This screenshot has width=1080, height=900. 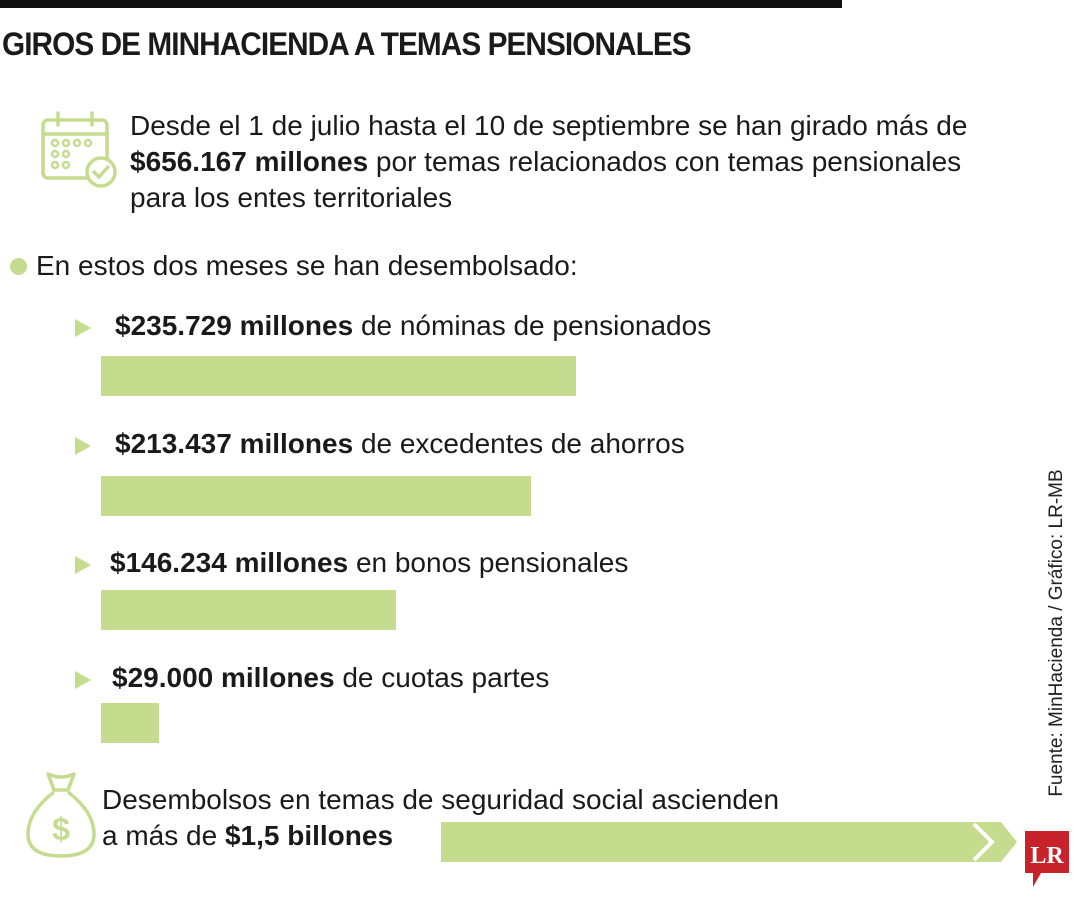 I want to click on bar-value-label: $146.234 millones, so click(x=229, y=562).